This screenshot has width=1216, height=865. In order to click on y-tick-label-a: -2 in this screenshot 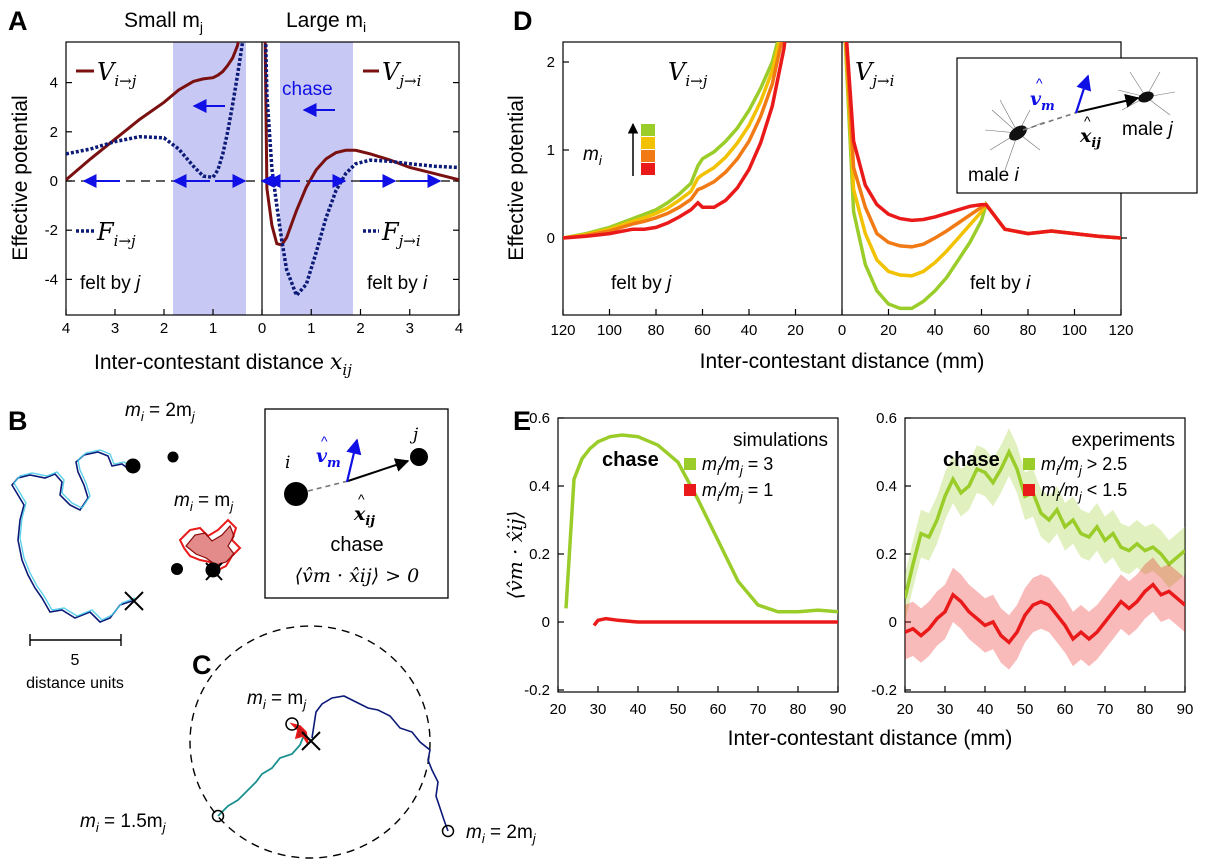, I will do `click(51, 230)`.